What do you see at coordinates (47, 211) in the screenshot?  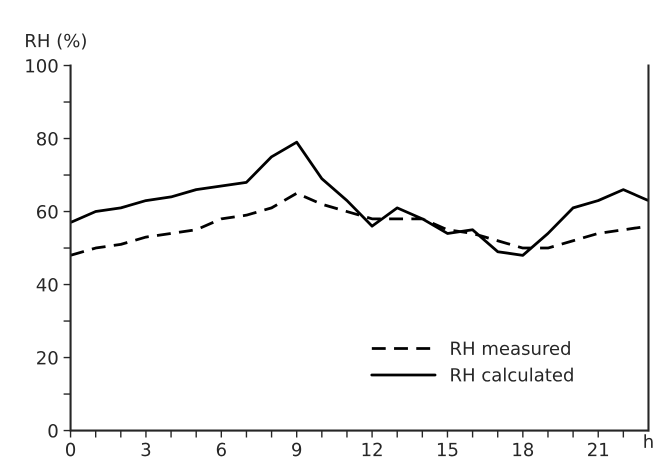 I see `y-tick-label: 60` at bounding box center [47, 211].